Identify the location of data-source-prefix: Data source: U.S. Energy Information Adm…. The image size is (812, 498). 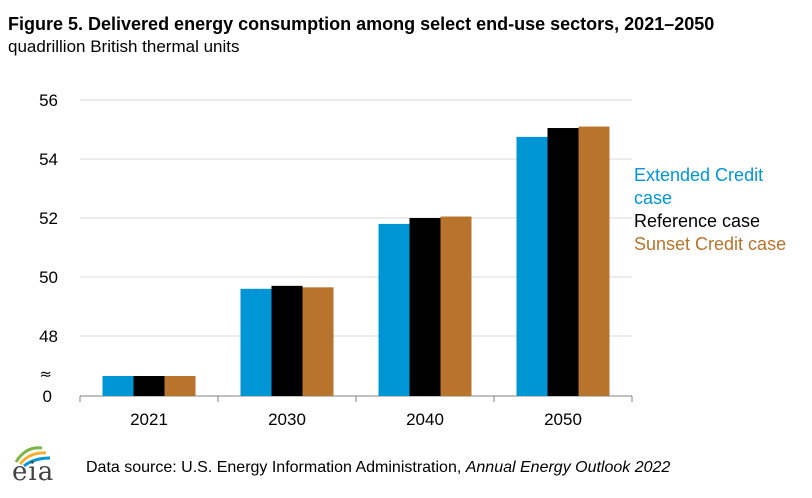
(276, 467).